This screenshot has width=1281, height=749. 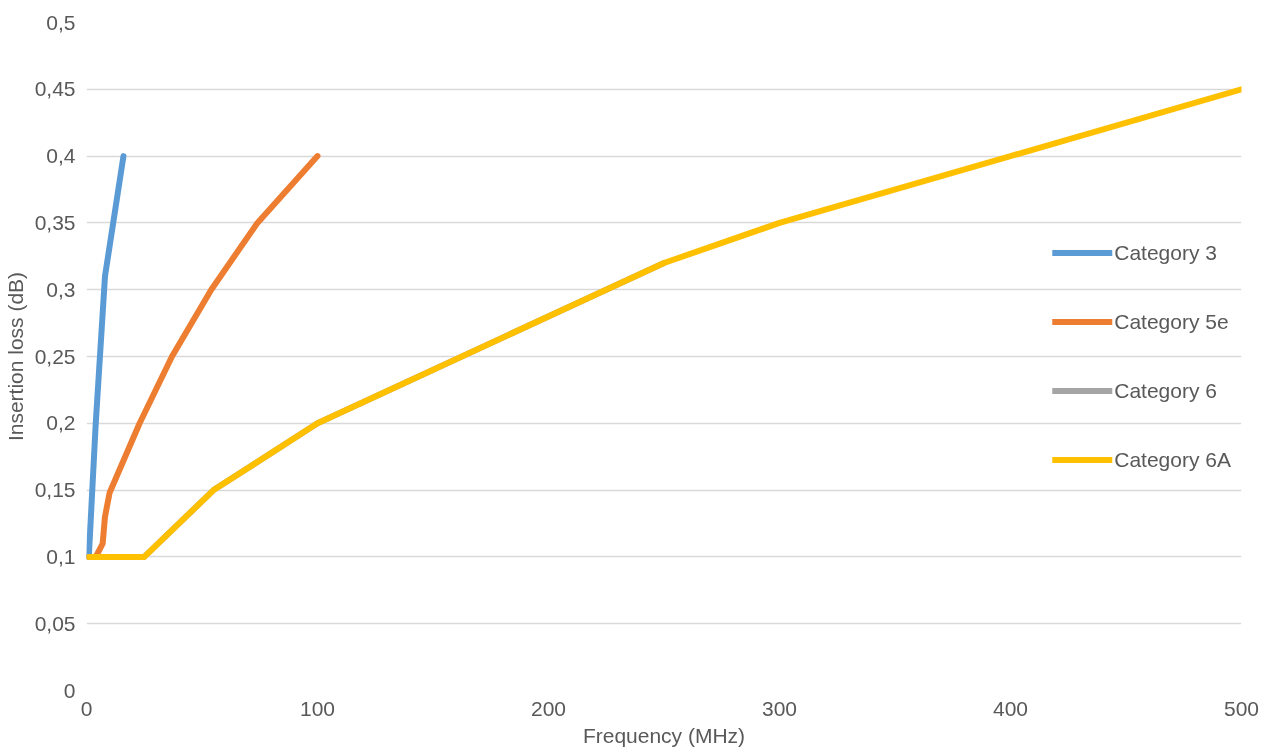 I want to click on y-tick-label: 0,4, so click(x=61, y=156).